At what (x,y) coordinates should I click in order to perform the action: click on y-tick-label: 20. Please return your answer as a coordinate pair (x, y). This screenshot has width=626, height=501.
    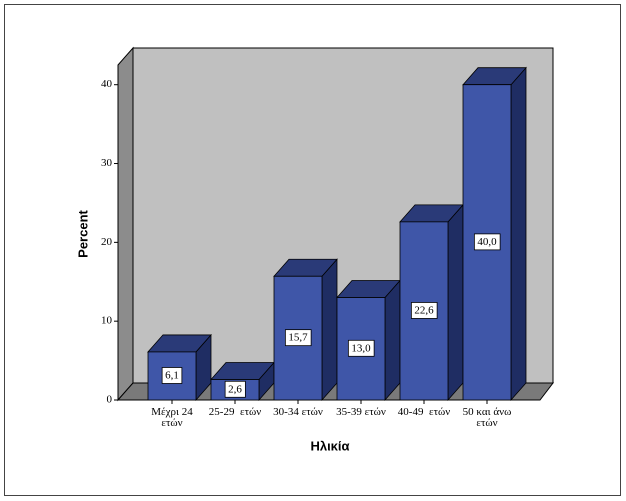
    Looking at the image, I should click on (107, 242).